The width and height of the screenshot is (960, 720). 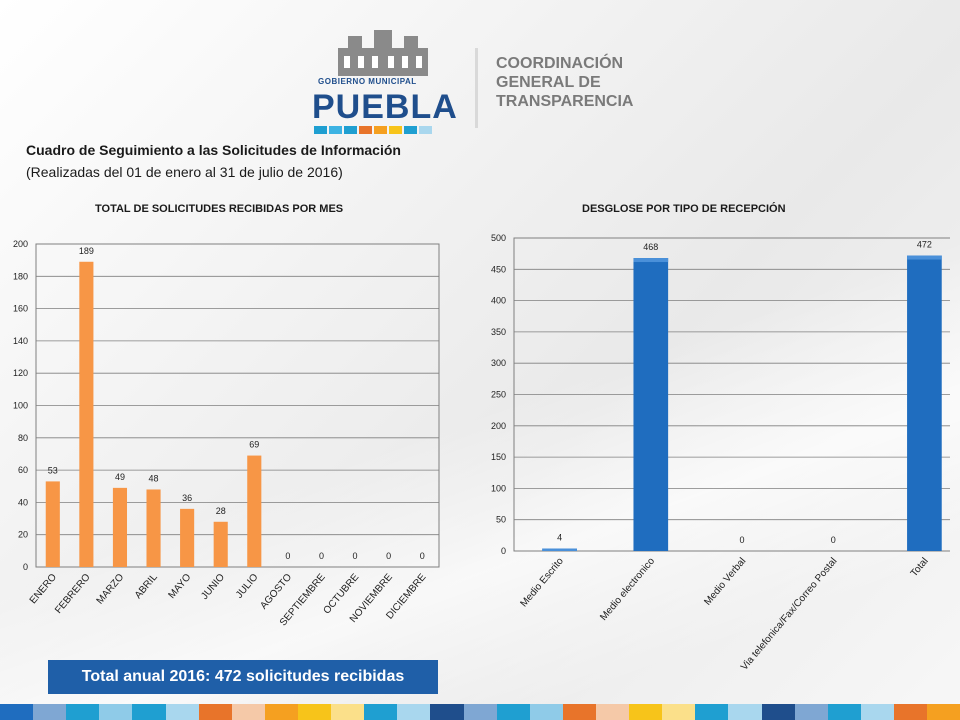 I want to click on data-label: 472, so click(x=924, y=245).